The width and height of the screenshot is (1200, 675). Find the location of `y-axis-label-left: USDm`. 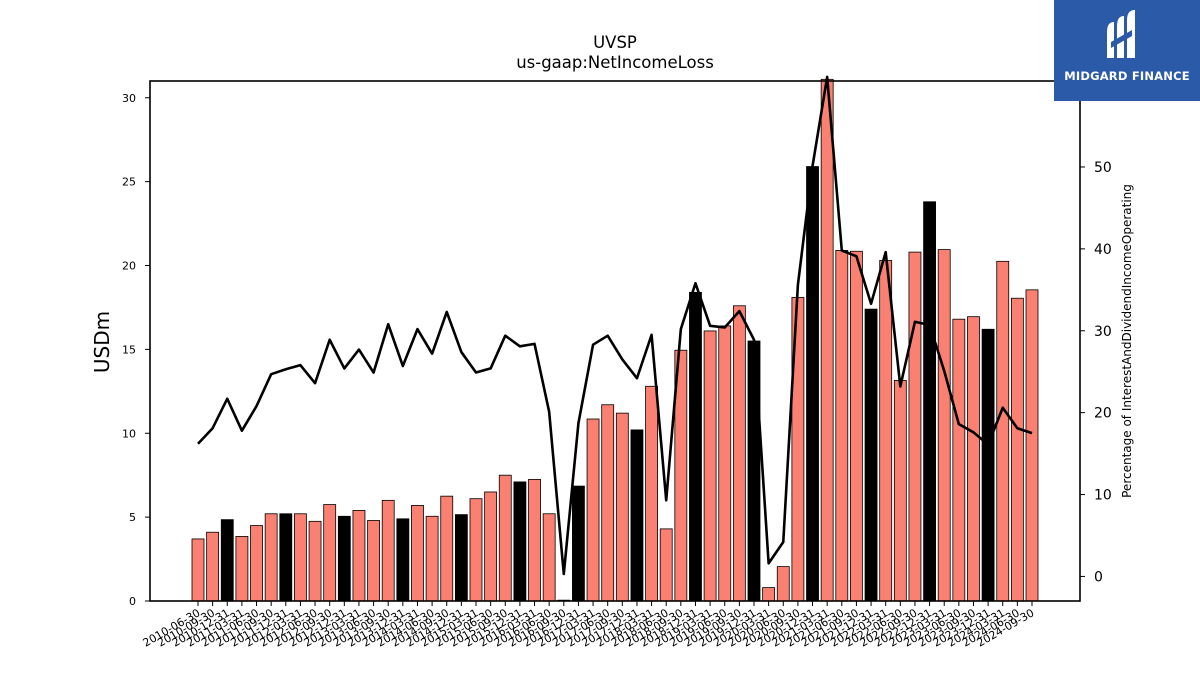

y-axis-label-left: USDm is located at coordinates (102, 342).